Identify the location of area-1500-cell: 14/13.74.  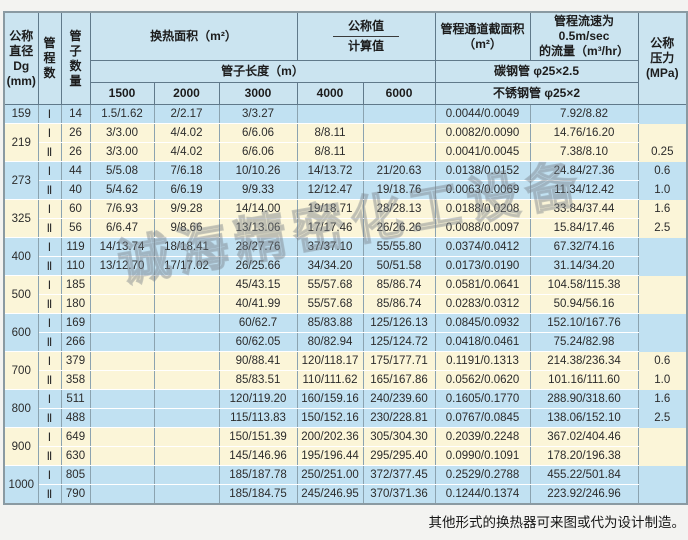
(122, 247).